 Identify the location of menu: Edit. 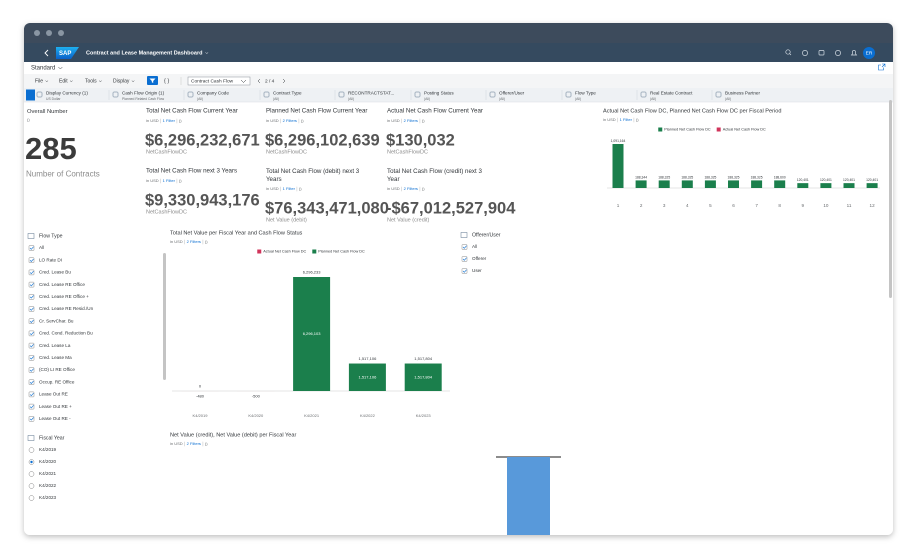
(63, 82).